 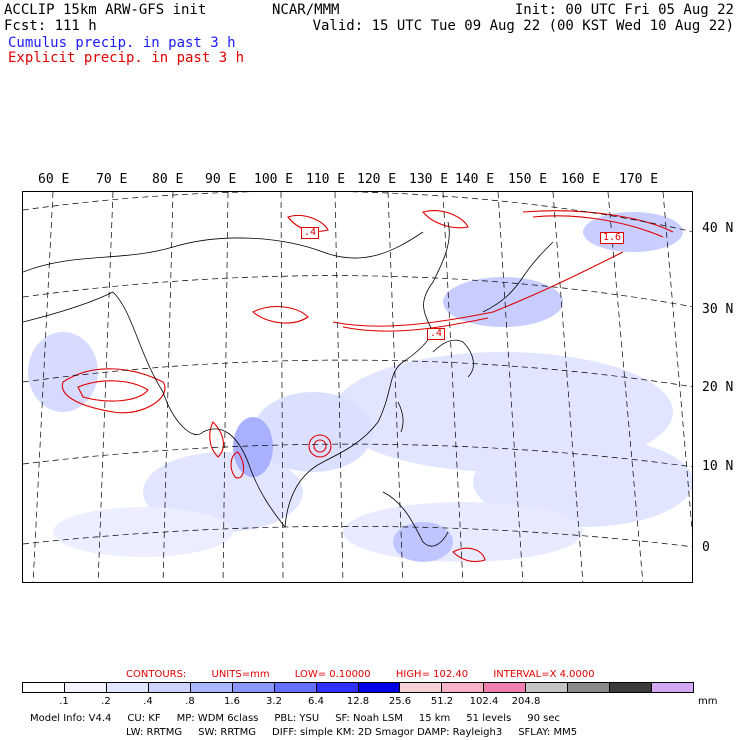 What do you see at coordinates (316, 701) in the screenshot?
I see `colorbar-tick-label: 6.4` at bounding box center [316, 701].